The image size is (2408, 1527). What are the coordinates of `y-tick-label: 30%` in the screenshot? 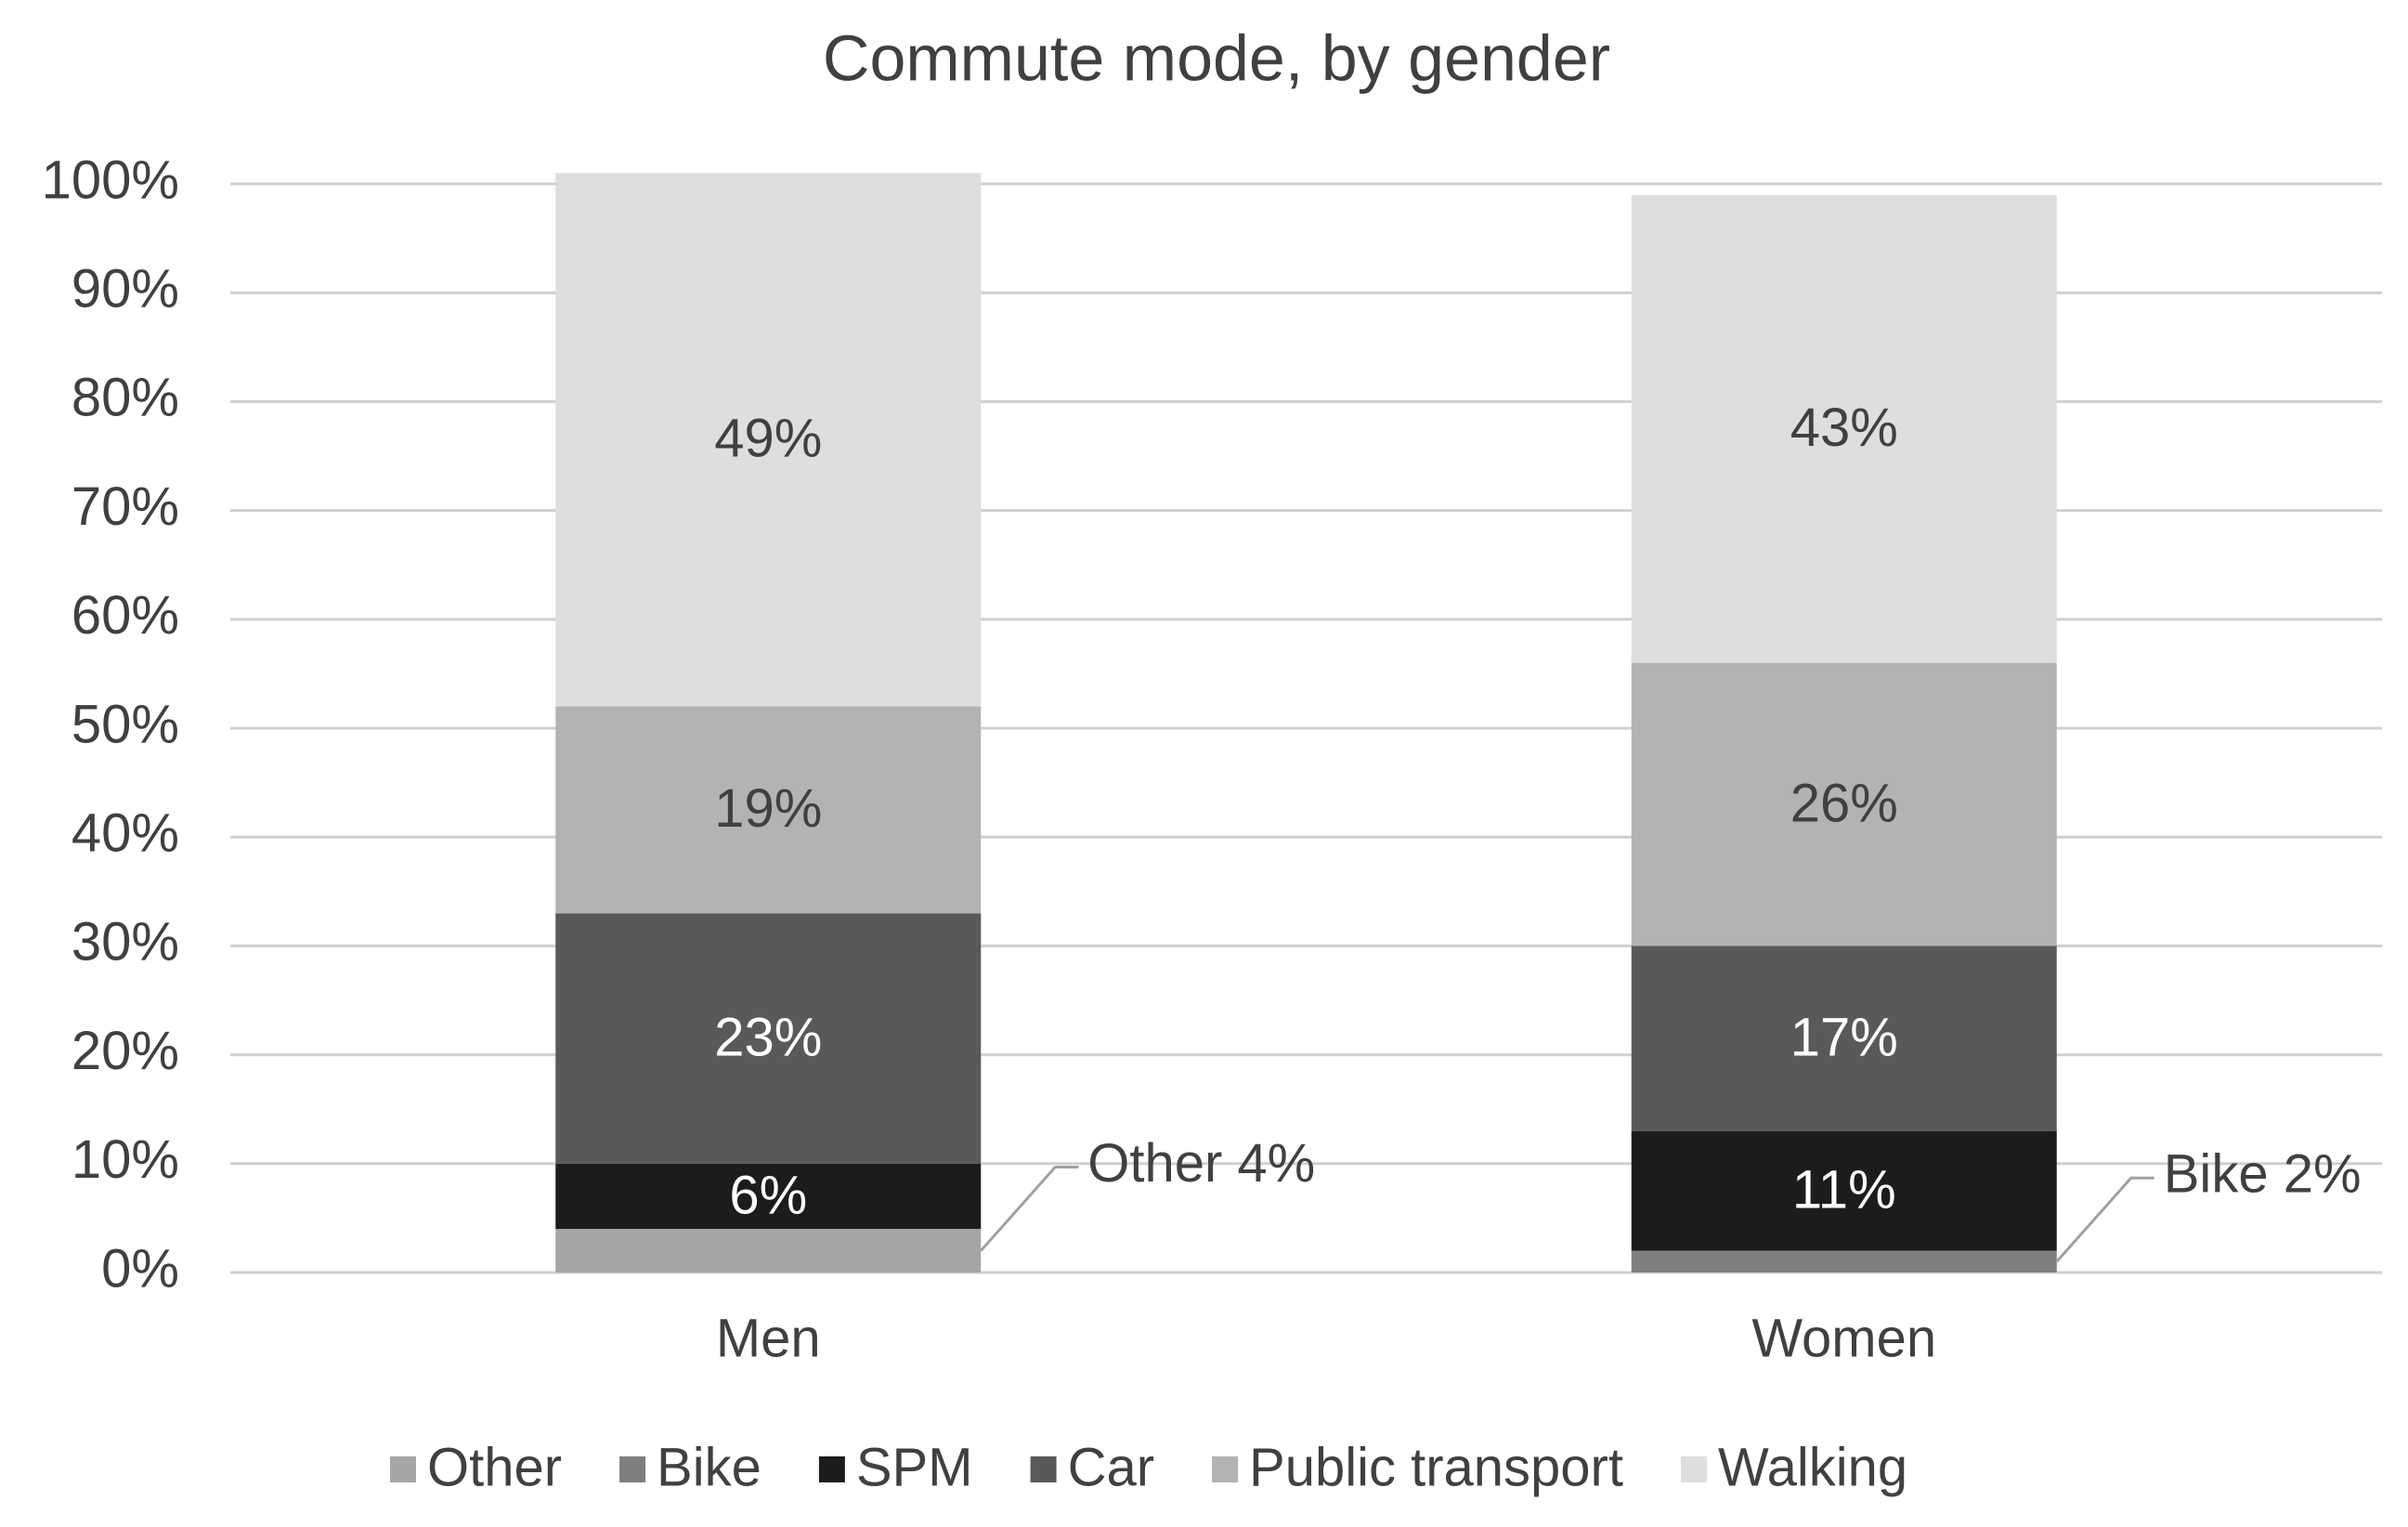 It's located at (126, 942).